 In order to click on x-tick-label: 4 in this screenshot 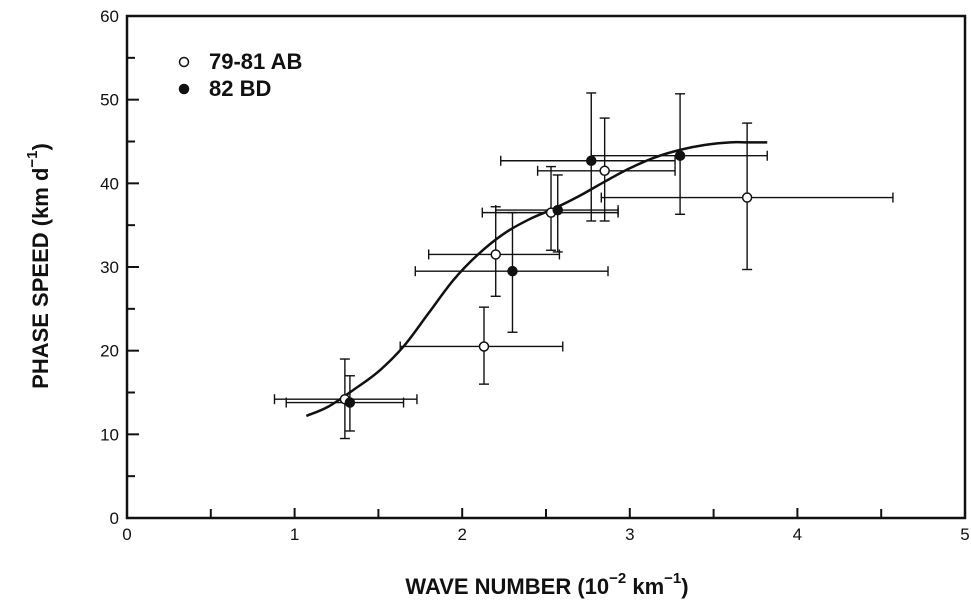, I will do `click(797, 534)`.